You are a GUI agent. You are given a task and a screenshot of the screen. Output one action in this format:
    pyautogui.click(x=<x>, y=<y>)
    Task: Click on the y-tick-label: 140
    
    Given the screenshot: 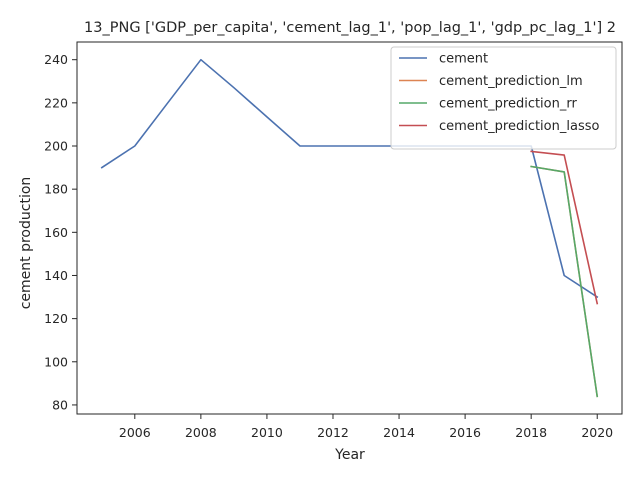 What is the action you would take?
    pyautogui.click(x=56, y=275)
    